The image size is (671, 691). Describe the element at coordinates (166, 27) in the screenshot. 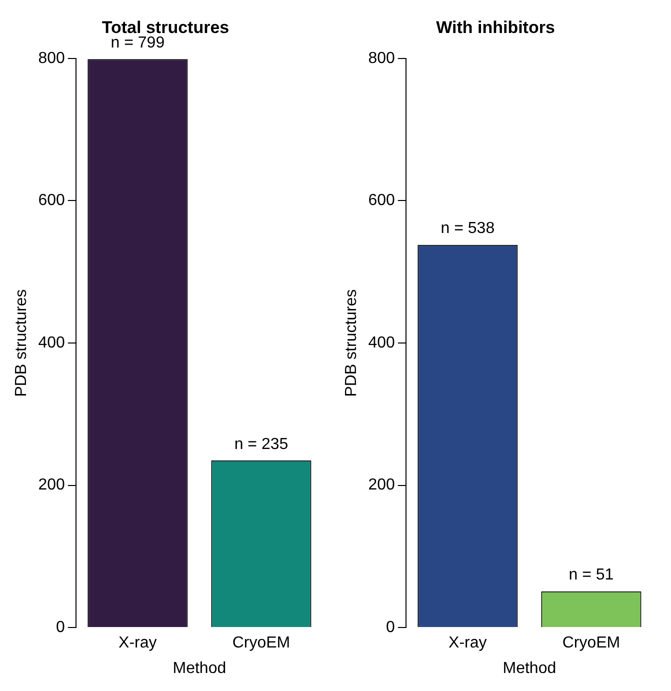

I see `chart-title: Total structures` at that location.